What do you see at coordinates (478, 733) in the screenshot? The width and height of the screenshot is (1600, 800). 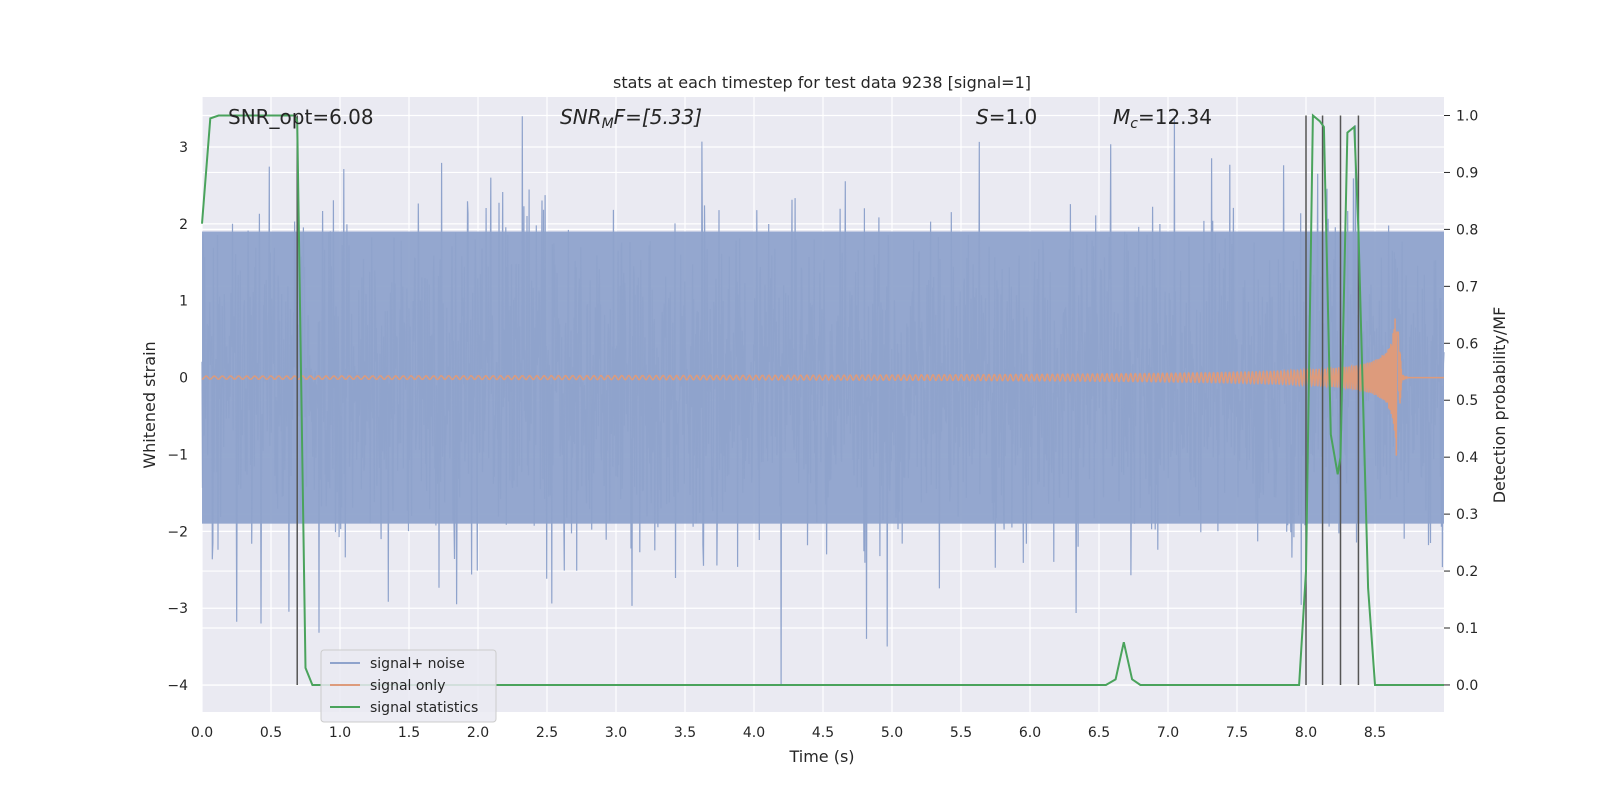 I see `x-tick-label-4: 2.0` at bounding box center [478, 733].